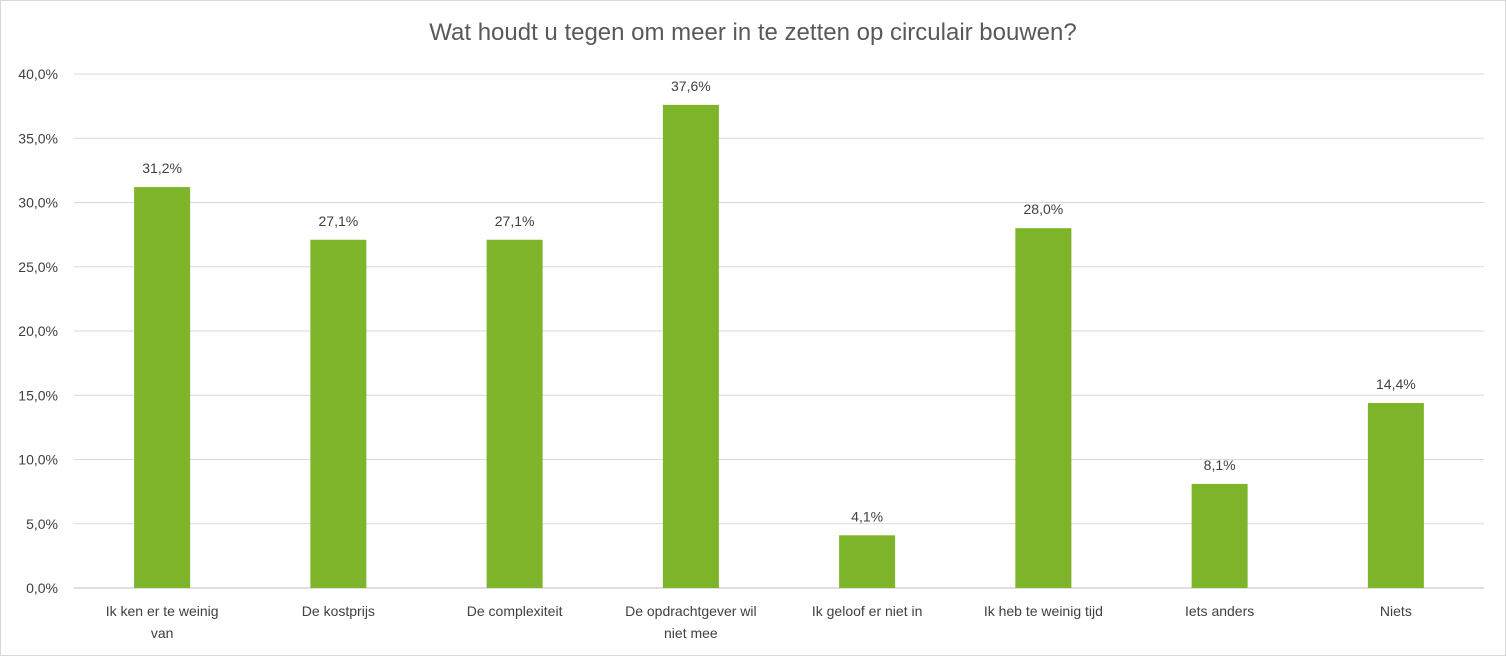 This screenshot has height=656, width=1506. What do you see at coordinates (42, 588) in the screenshot?
I see `y-tick-label: 0,0%` at bounding box center [42, 588].